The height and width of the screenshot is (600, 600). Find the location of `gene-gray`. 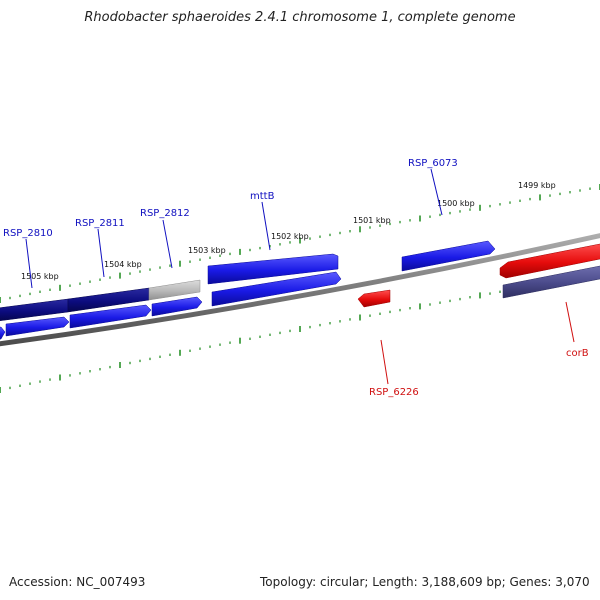

gene-gray is located at coordinates (174, 290).